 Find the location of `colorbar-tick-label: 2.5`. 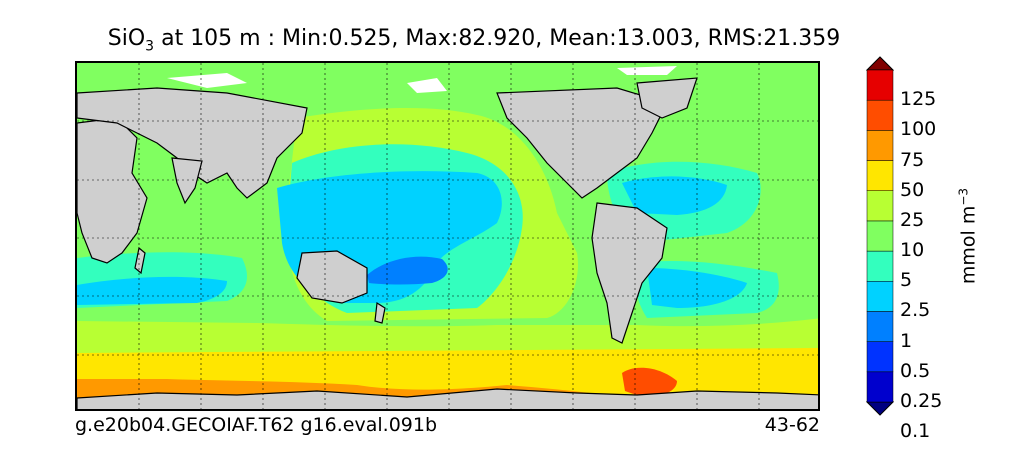

colorbar-tick-label: 2.5 is located at coordinates (915, 310).